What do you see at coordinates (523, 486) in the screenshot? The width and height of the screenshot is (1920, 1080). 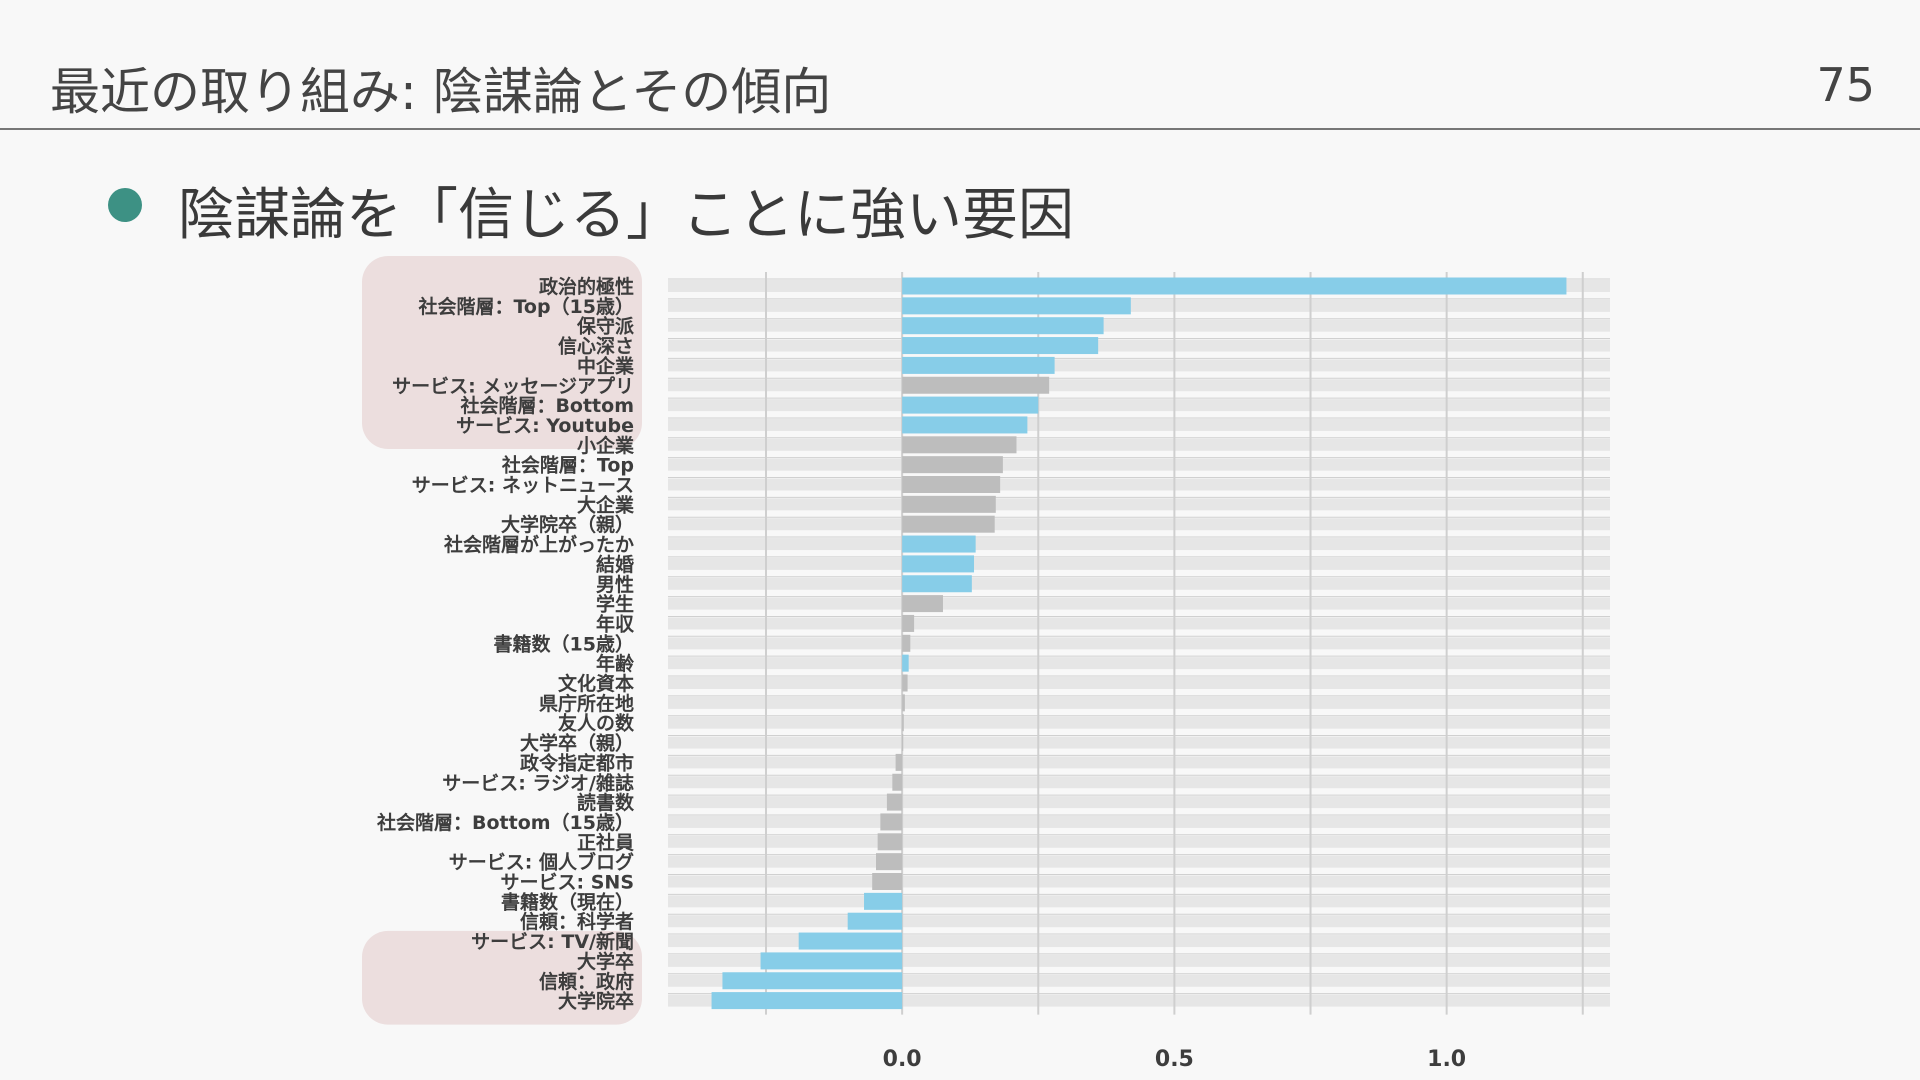 I see `category-label: サービス: ネットニュース` at bounding box center [523, 486].